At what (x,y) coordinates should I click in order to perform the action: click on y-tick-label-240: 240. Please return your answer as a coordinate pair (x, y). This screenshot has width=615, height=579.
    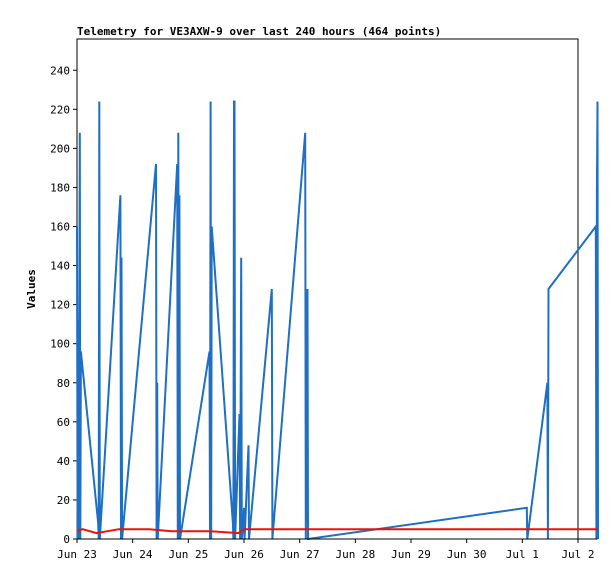
    Looking at the image, I should click on (60, 70).